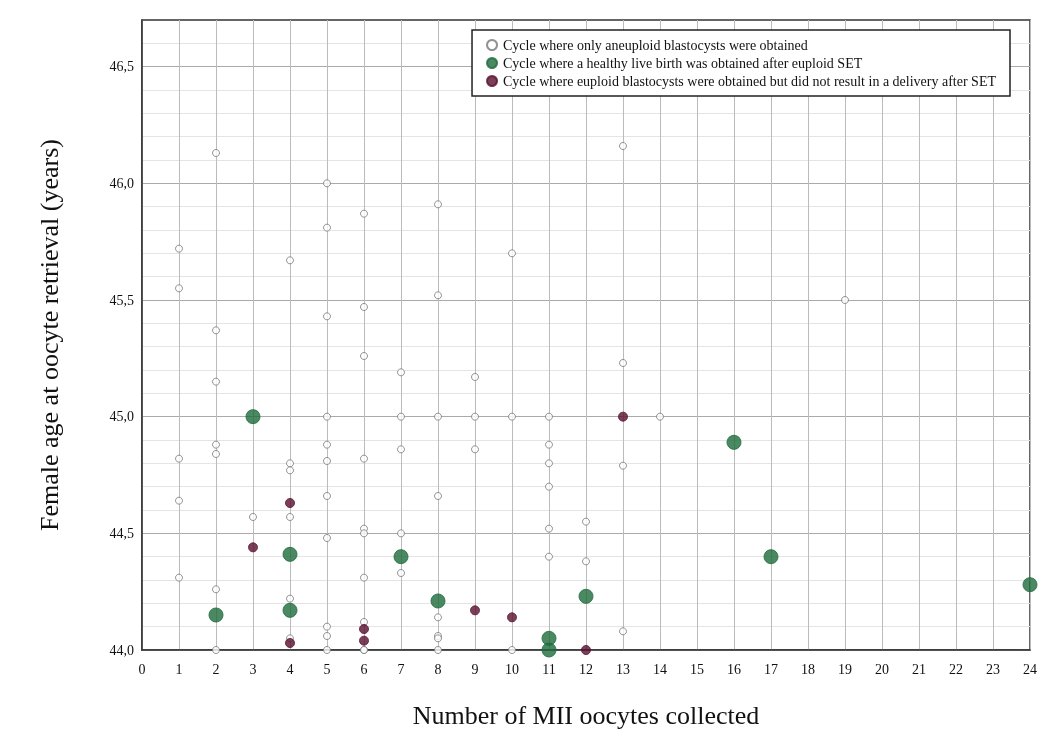 Image resolution: width=1048 pixels, height=743 pixels. Describe the element at coordinates (882, 669) in the screenshot. I see `x-tick-label: 20` at that location.